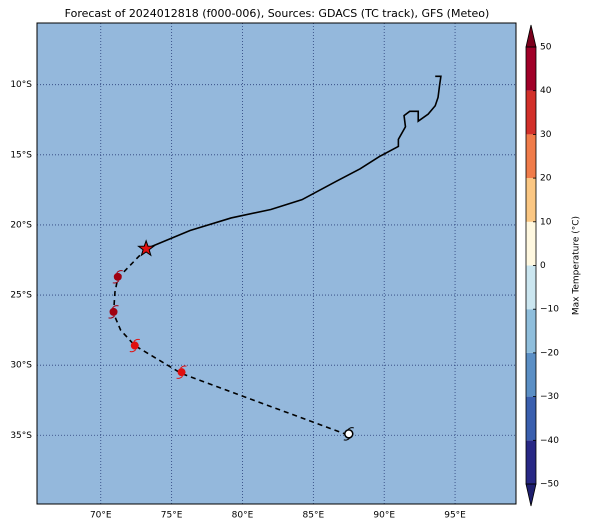 Image resolution: width=591 pixels, height=532 pixels. I want to click on colorbar-tick-label: 20, so click(546, 179).